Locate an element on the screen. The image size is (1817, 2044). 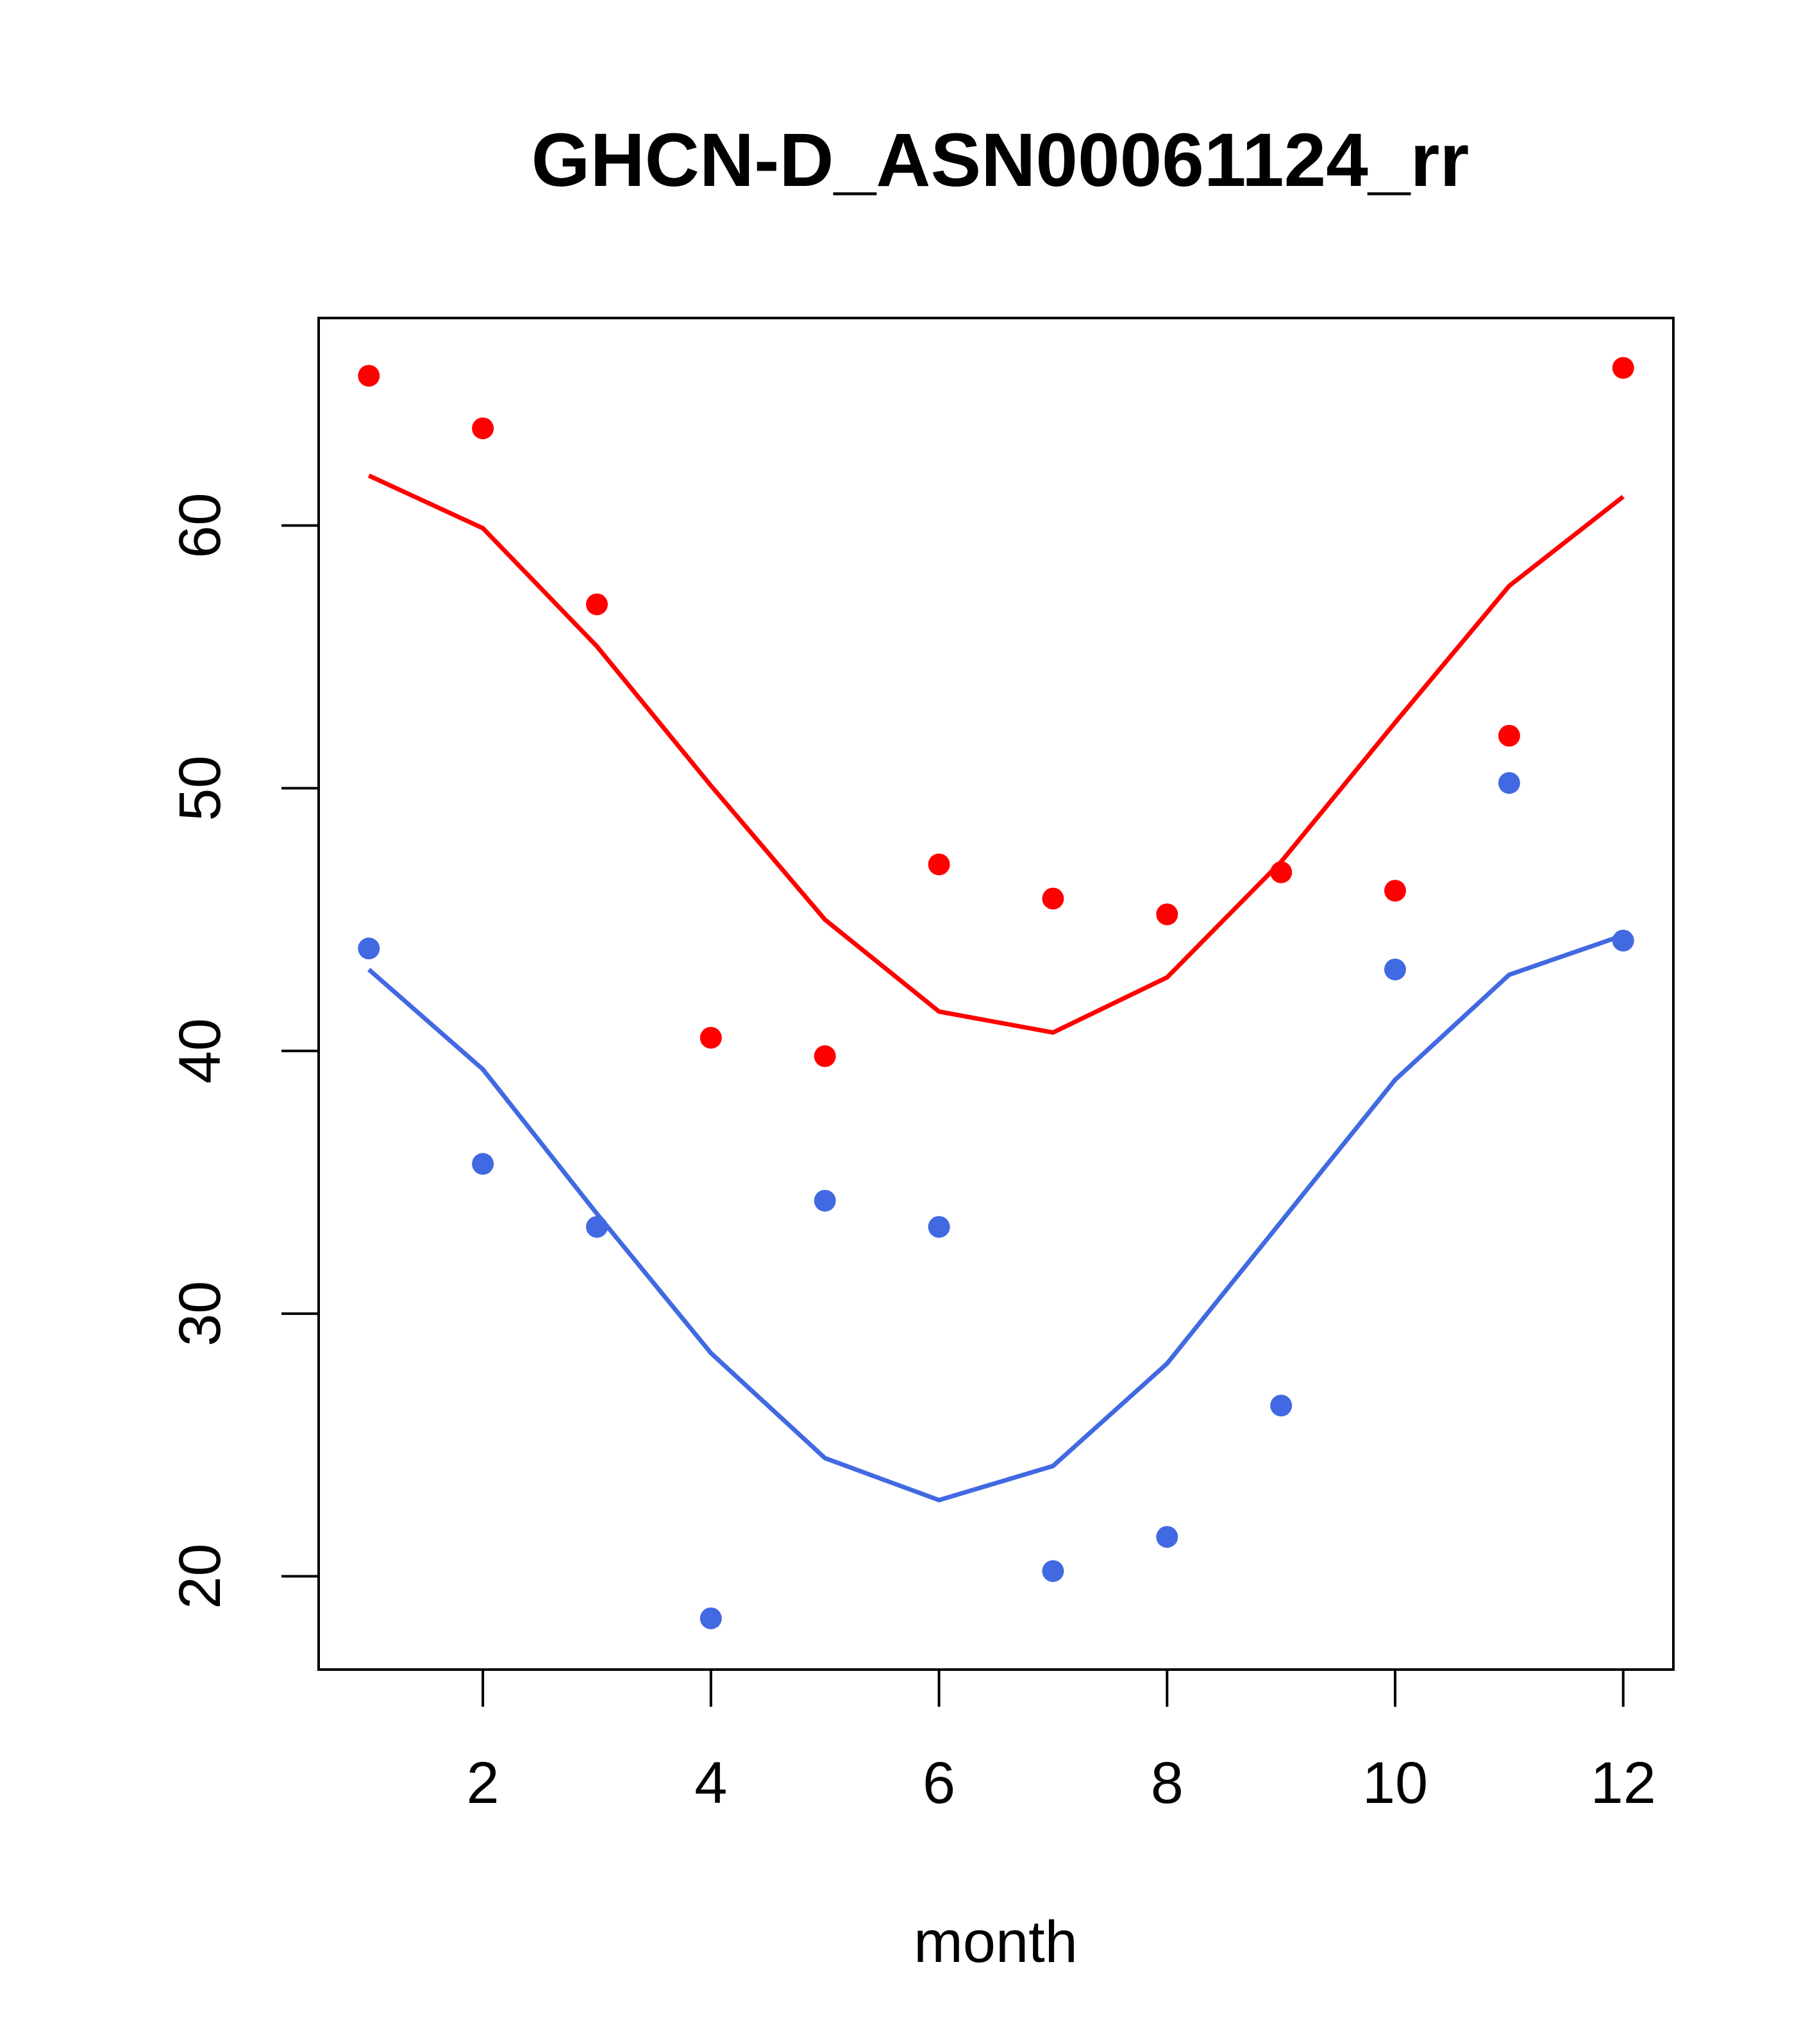
chart-title: GHCN-D_ASN00061124_rr is located at coordinates (1001, 160).